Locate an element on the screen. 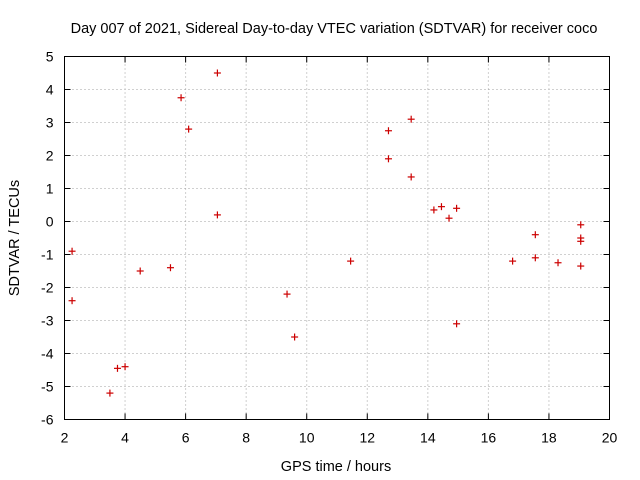 The height and width of the screenshot is (480, 640). y-tick-label: 2 is located at coordinates (50, 156).